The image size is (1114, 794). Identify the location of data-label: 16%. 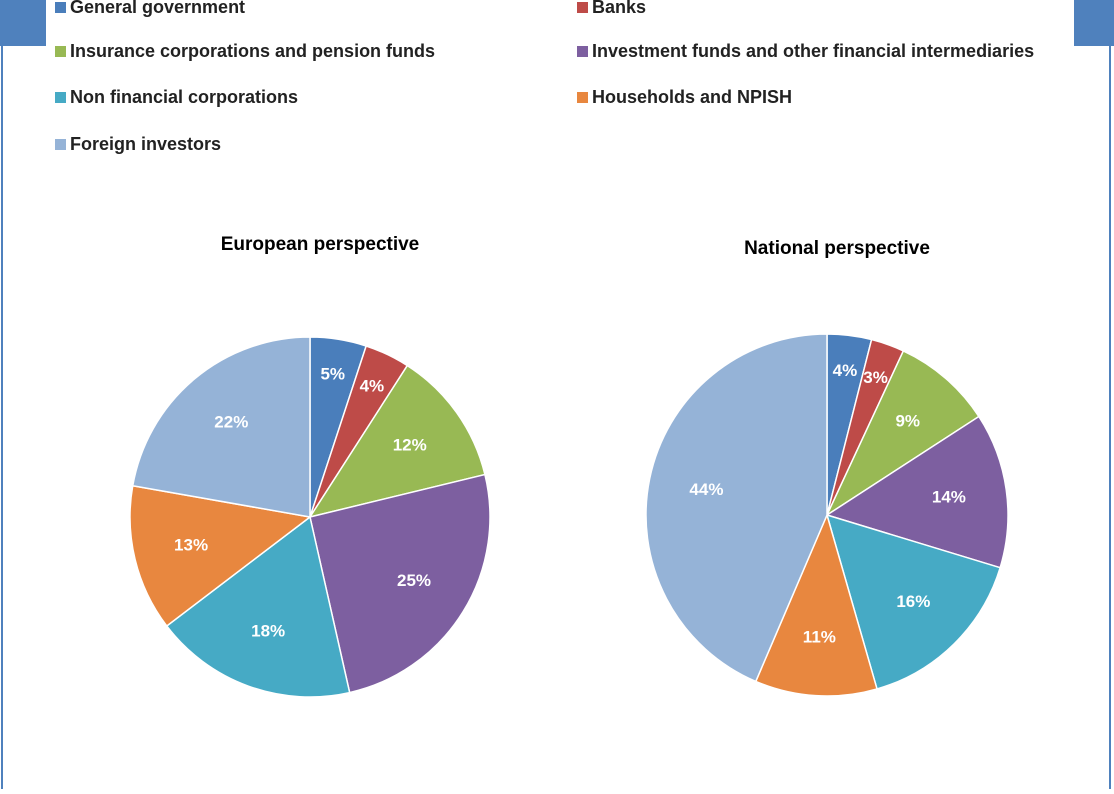
(913, 601).